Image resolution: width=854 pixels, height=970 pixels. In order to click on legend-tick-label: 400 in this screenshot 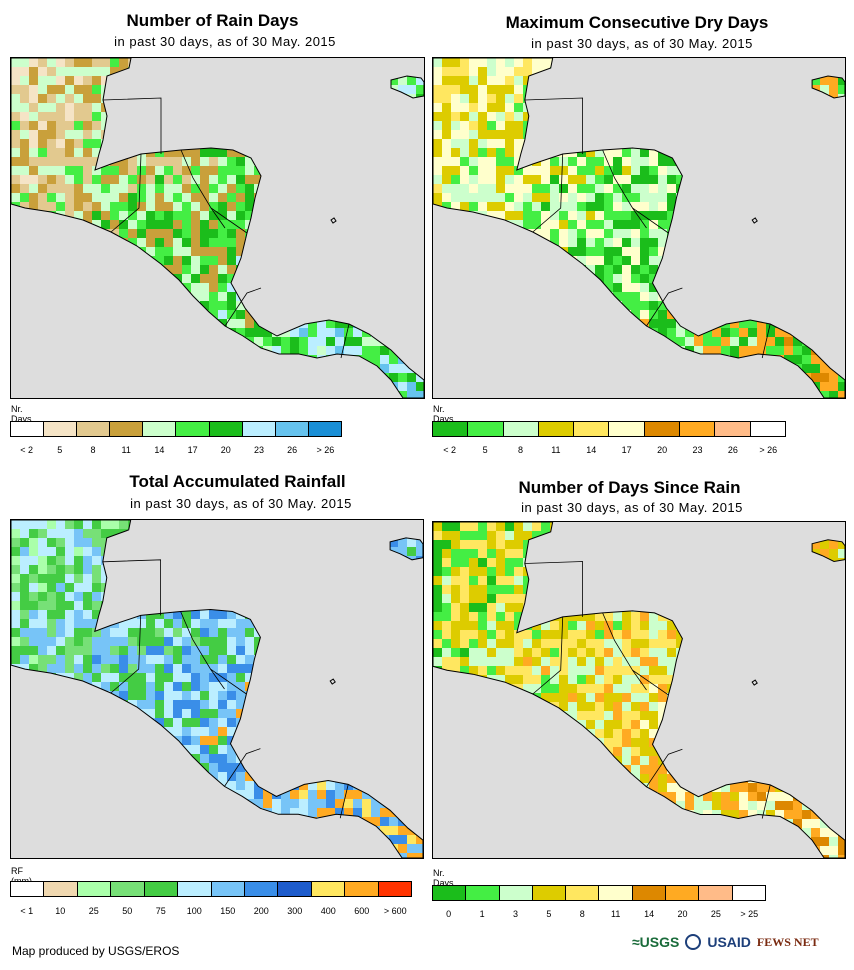, I will do `click(328, 911)`.